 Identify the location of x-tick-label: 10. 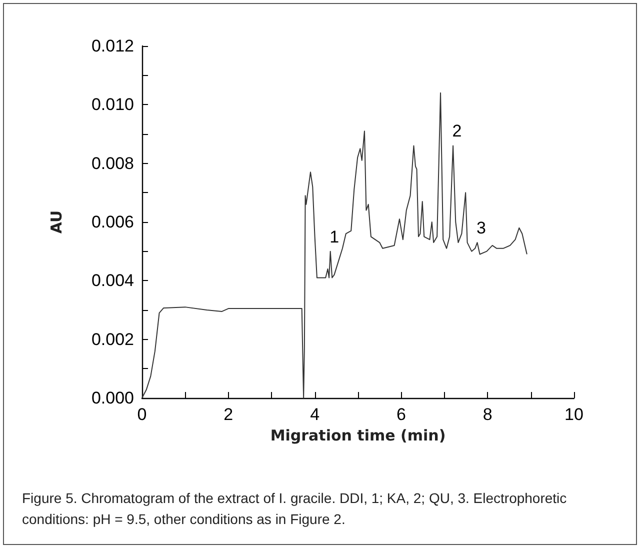
(574, 414).